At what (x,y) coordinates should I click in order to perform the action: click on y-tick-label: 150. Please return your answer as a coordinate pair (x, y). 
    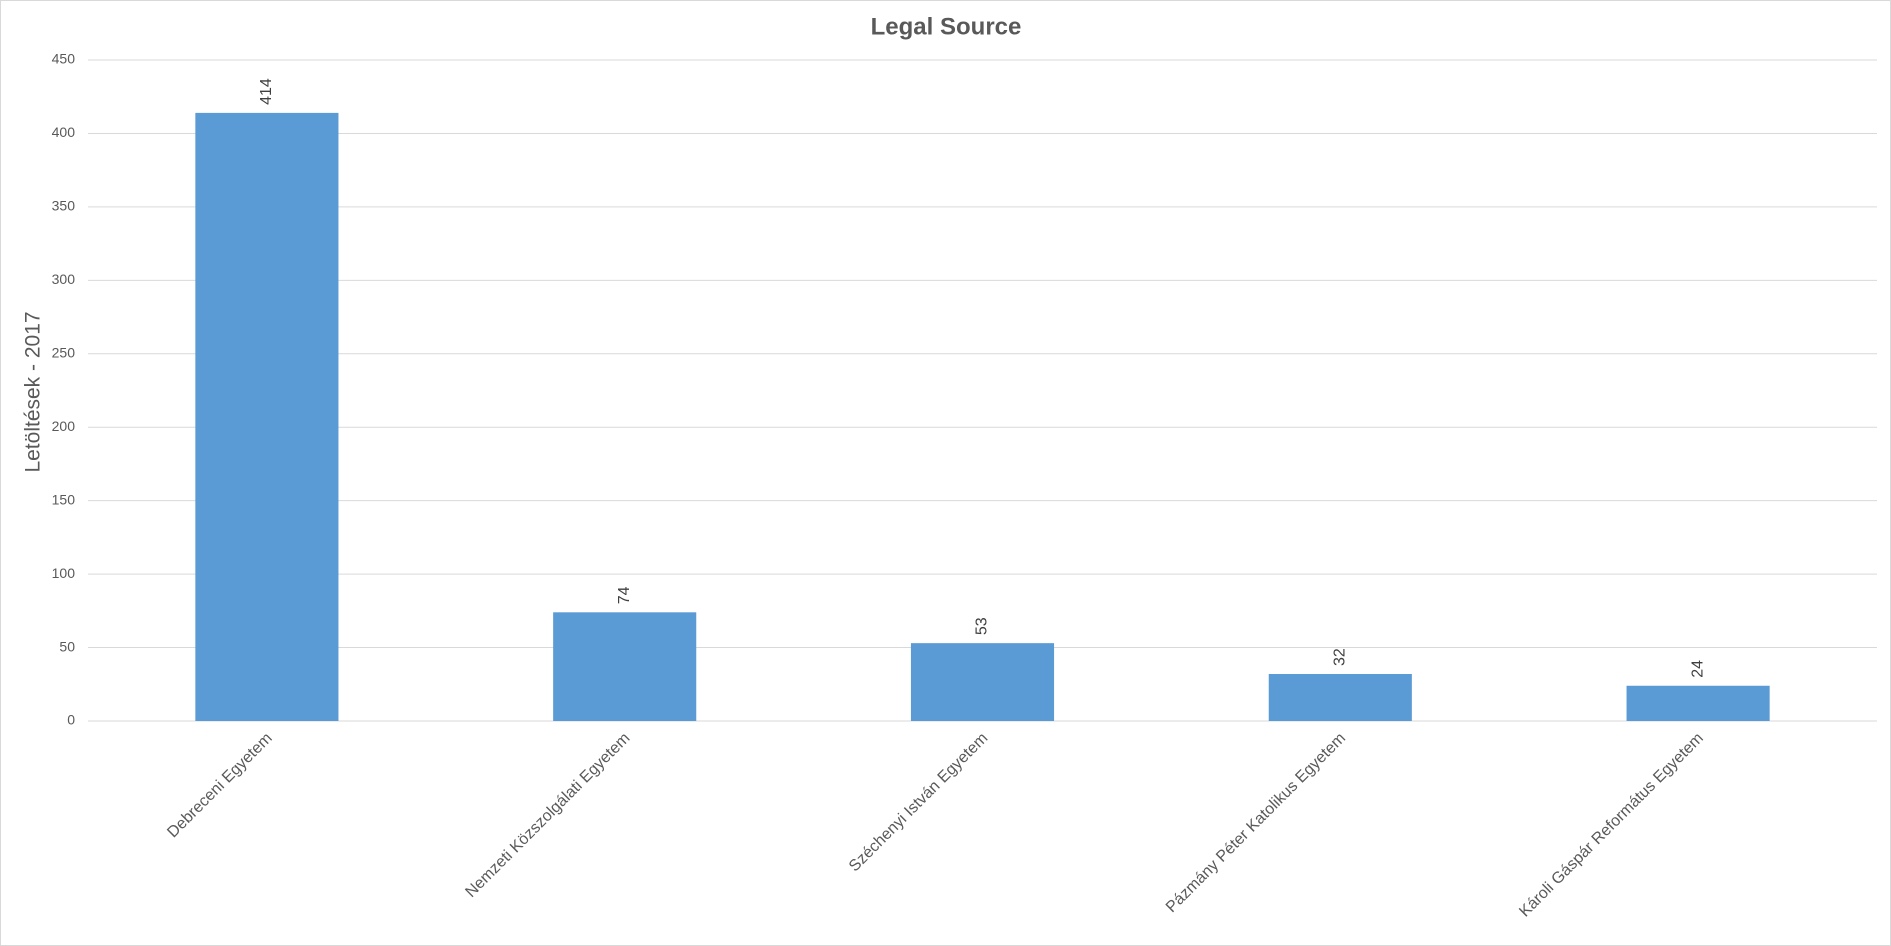
    Looking at the image, I should click on (64, 499).